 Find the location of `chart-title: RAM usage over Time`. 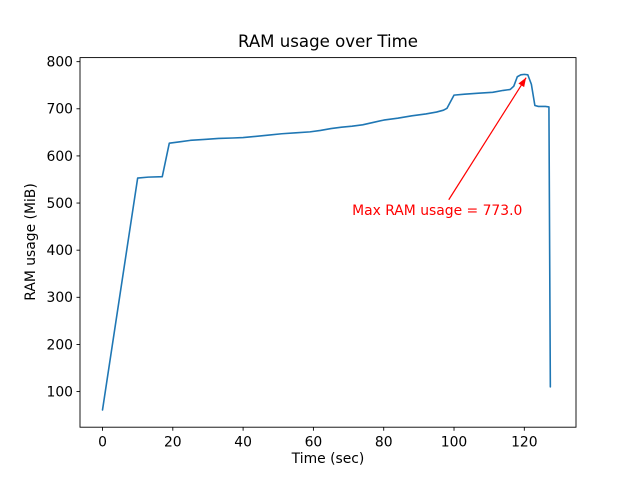

chart-title: RAM usage over Time is located at coordinates (328, 41).